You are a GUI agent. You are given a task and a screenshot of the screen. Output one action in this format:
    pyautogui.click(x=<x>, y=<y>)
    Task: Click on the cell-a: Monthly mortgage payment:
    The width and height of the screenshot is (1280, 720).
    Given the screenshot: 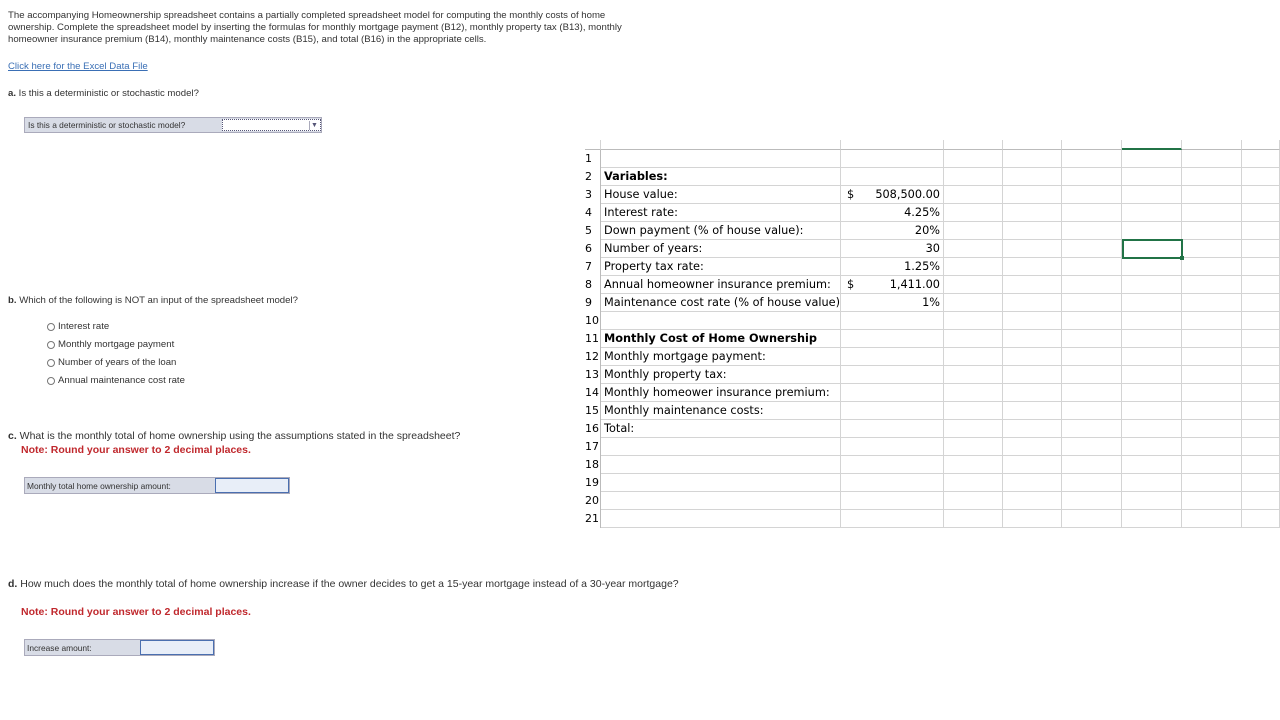 What is the action you would take?
    pyautogui.click(x=721, y=357)
    